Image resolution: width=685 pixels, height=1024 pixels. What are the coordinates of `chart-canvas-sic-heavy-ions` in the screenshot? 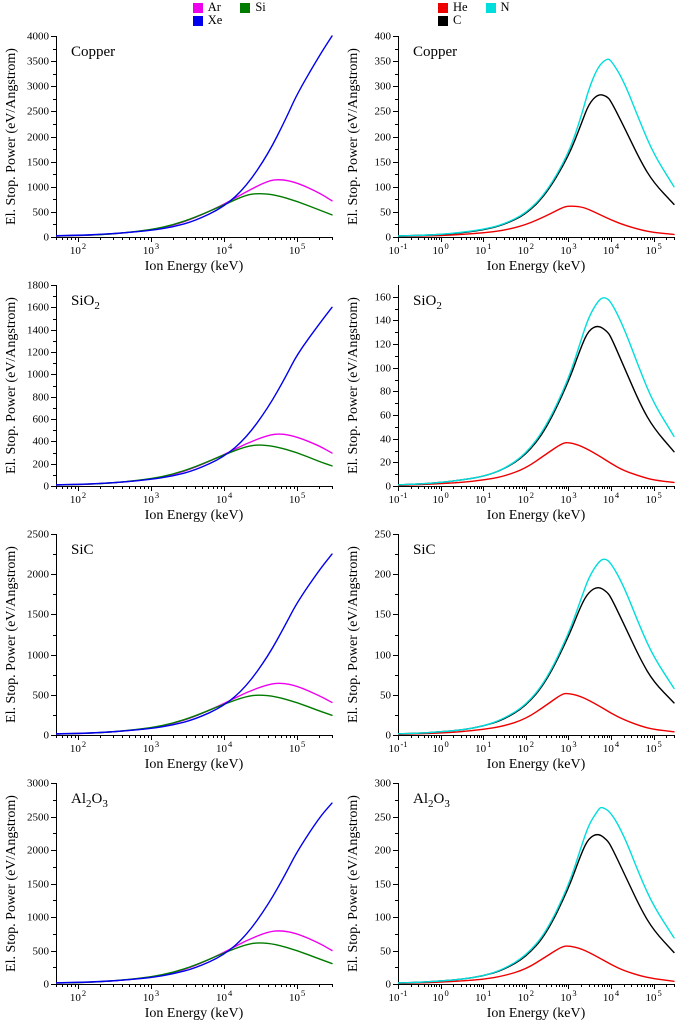 It's located at (171, 650).